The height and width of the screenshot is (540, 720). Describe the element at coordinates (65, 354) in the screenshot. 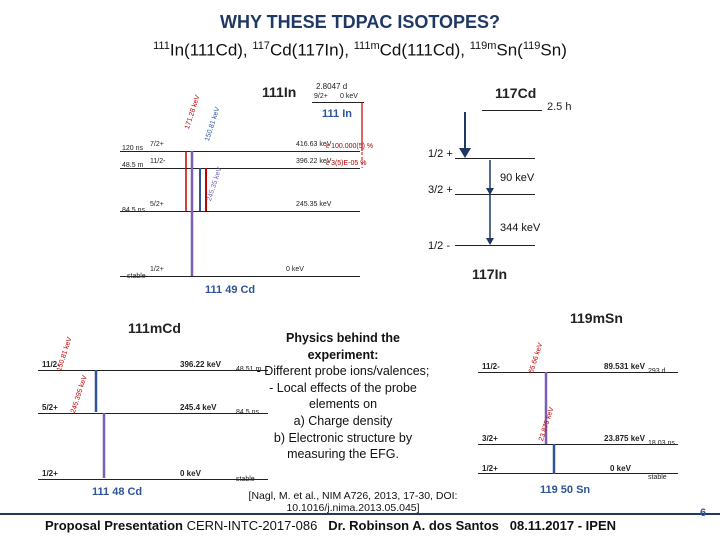

I see `cd111m-gamma-150: 150.81 keV` at that location.